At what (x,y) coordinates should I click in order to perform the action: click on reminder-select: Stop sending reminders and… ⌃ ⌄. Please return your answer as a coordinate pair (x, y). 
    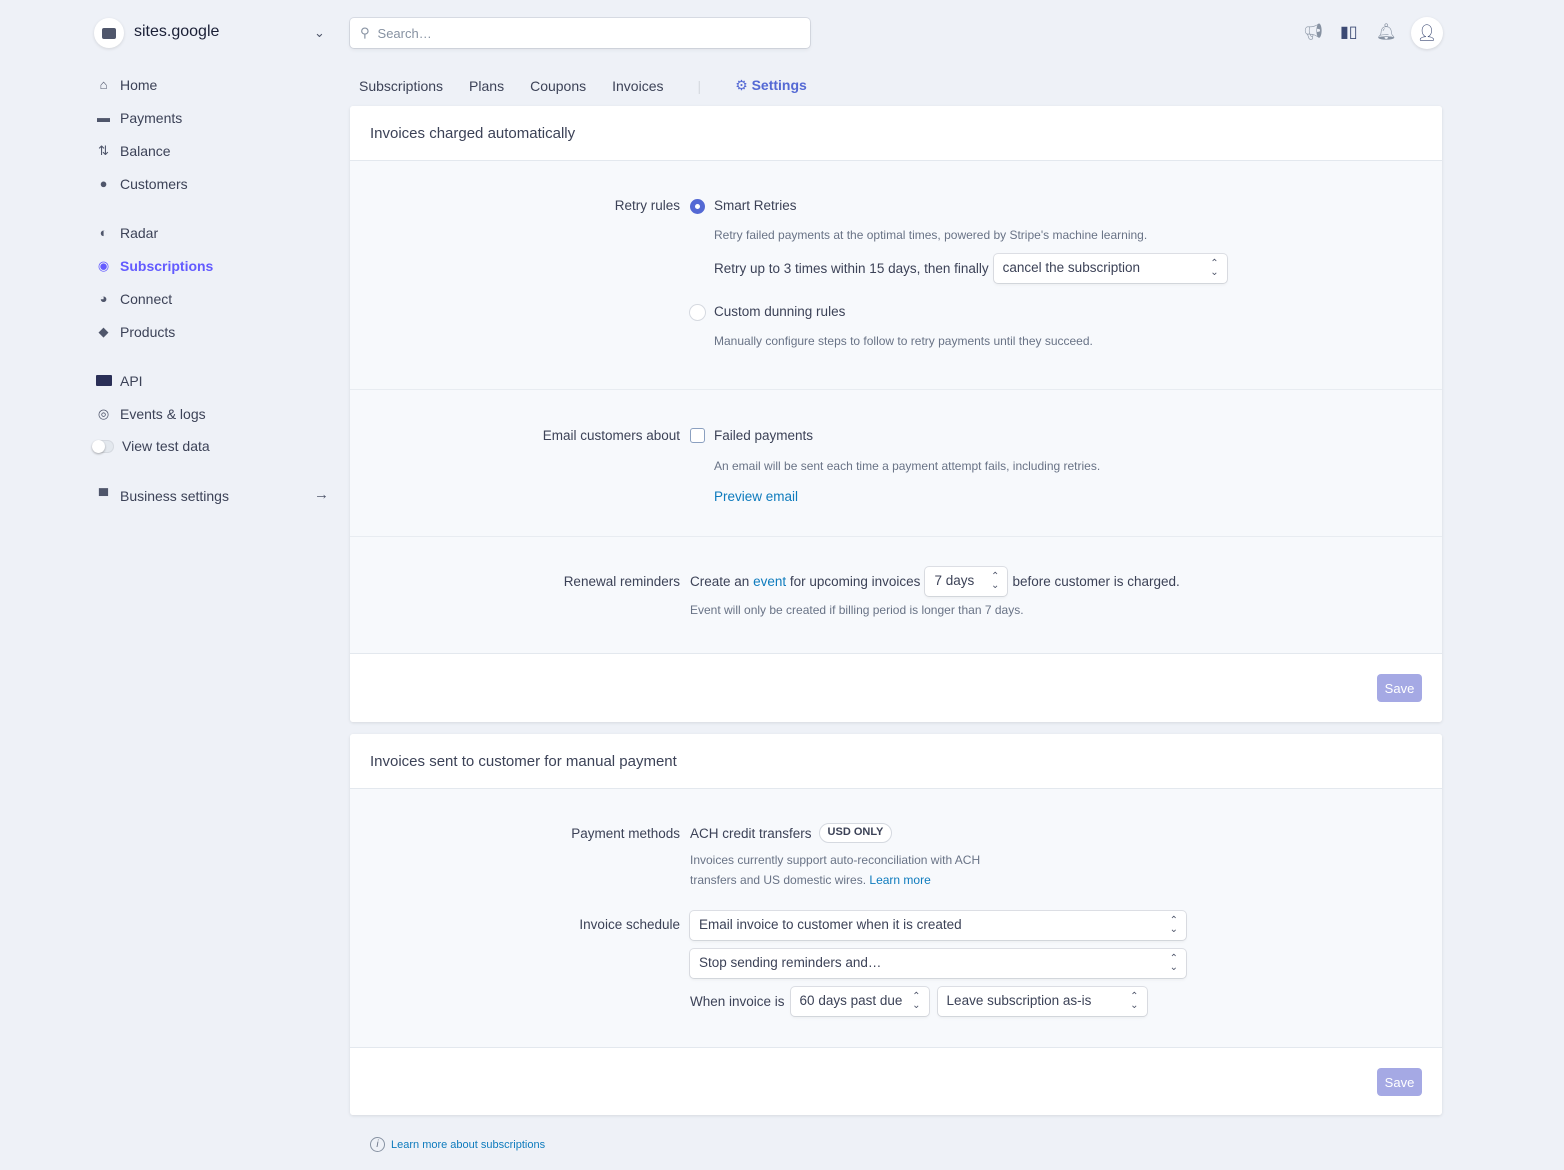
    Looking at the image, I should click on (938, 963).